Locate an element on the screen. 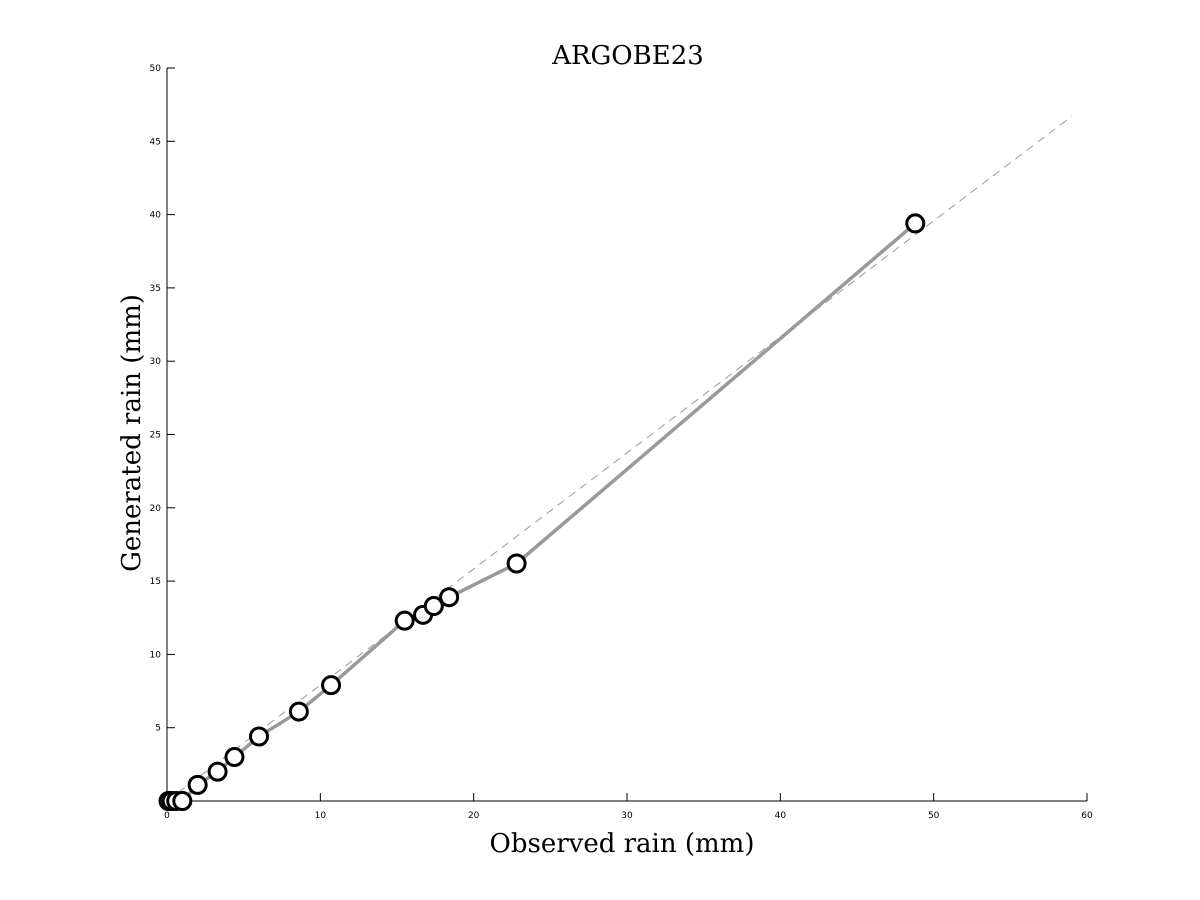  x-tick-label: 40 is located at coordinates (781, 816).